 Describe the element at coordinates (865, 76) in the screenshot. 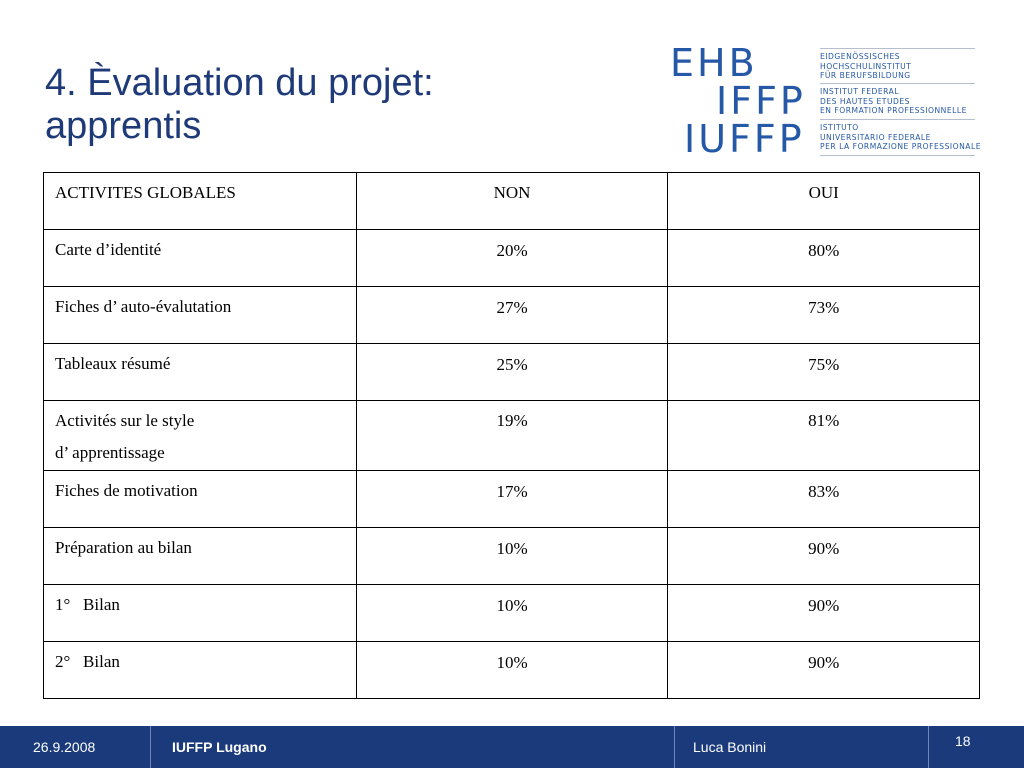

I see `logo-text-line: FÜR BERUFSBILDUNG` at that location.